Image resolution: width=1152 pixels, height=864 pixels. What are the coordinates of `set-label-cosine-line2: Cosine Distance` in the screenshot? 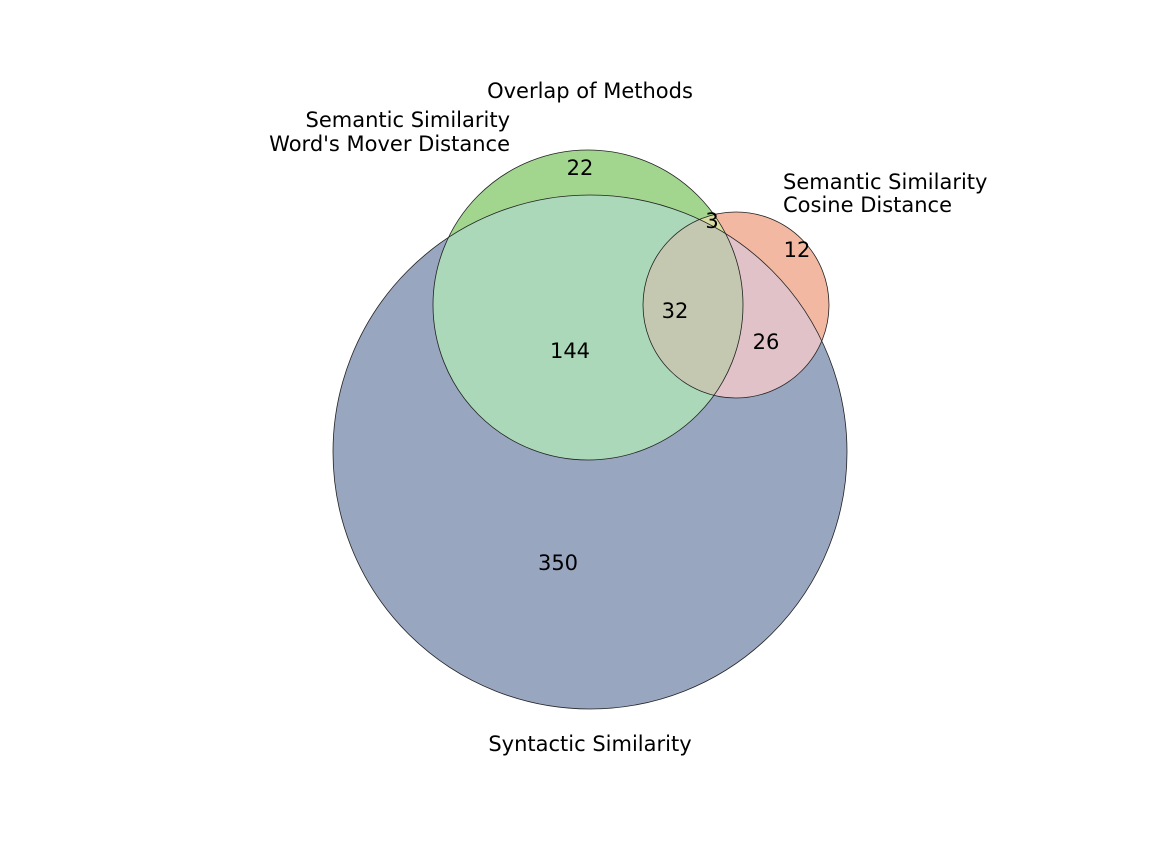 It's located at (867, 205).